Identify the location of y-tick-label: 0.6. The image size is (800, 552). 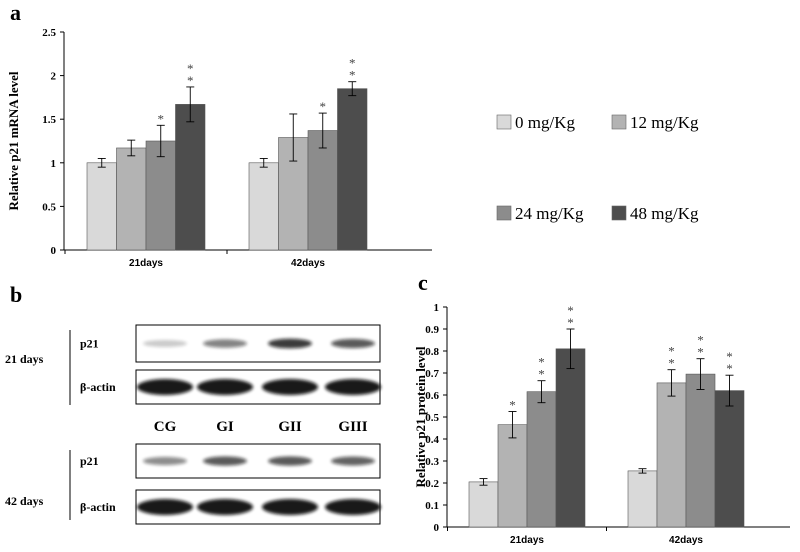
(432, 396).